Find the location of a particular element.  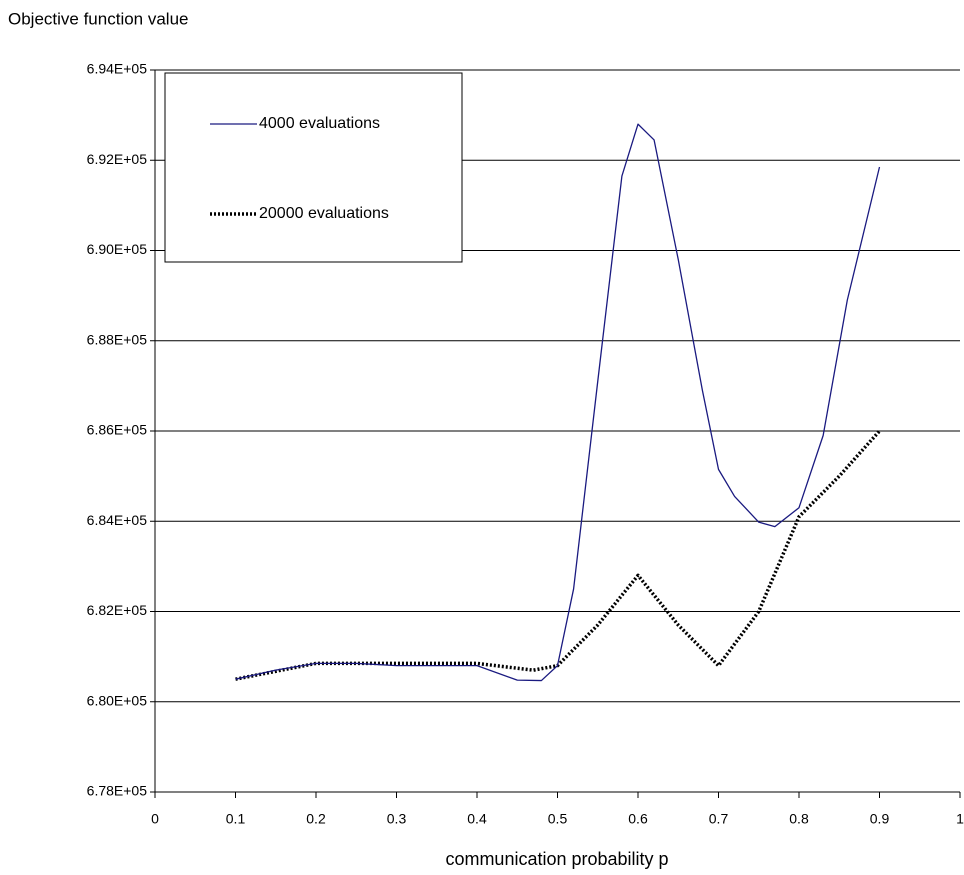

y-tick-label: 6.90E+05 is located at coordinates (117, 249).